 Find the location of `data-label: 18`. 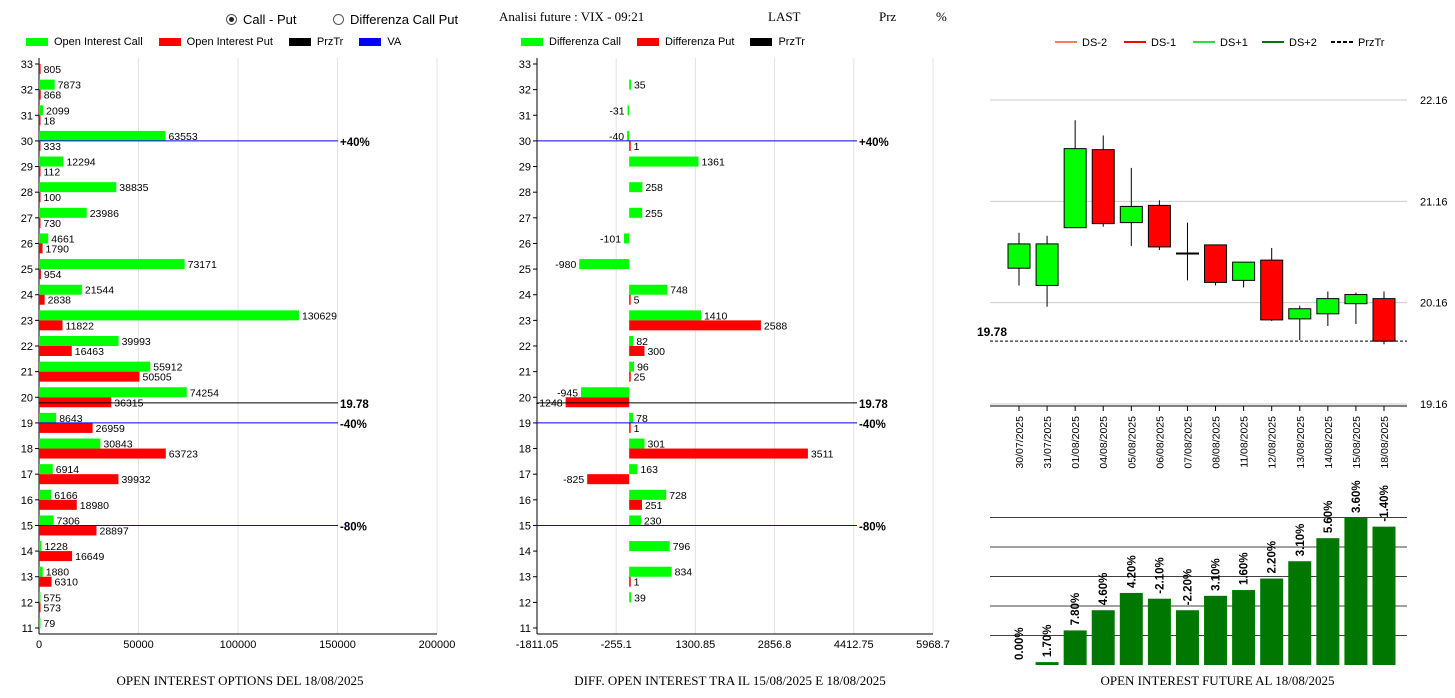

data-label: 18 is located at coordinates (50, 121).